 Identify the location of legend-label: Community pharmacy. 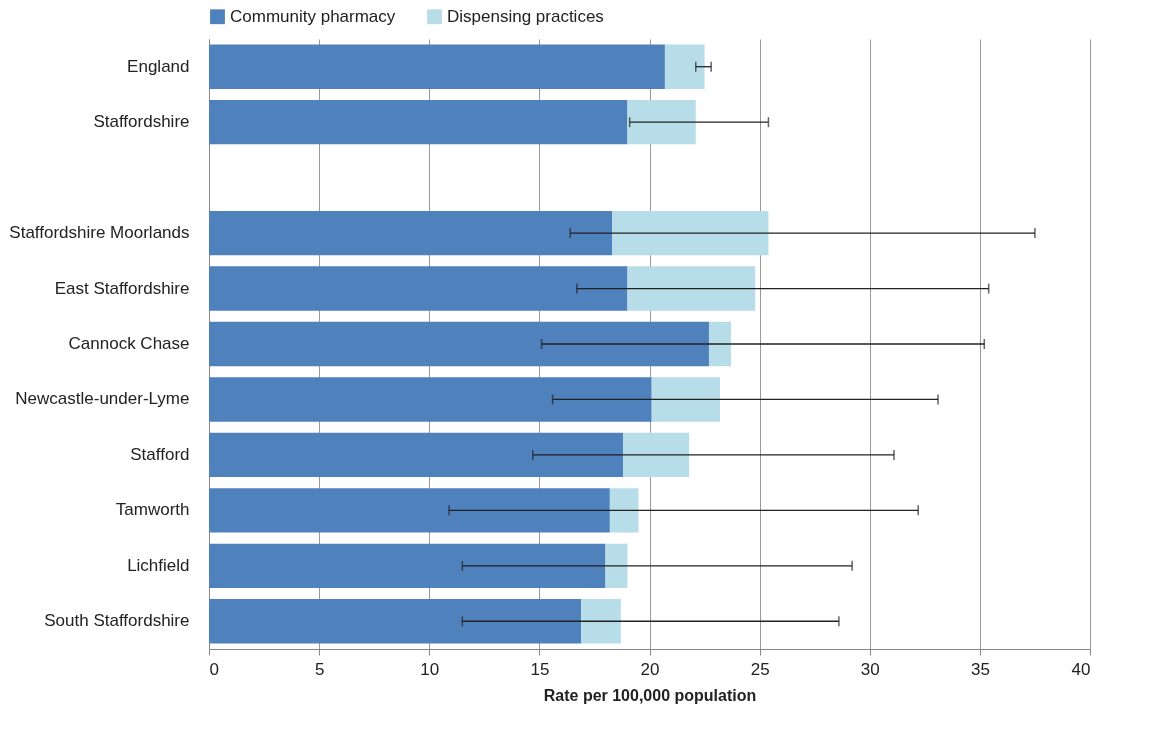
(313, 16).